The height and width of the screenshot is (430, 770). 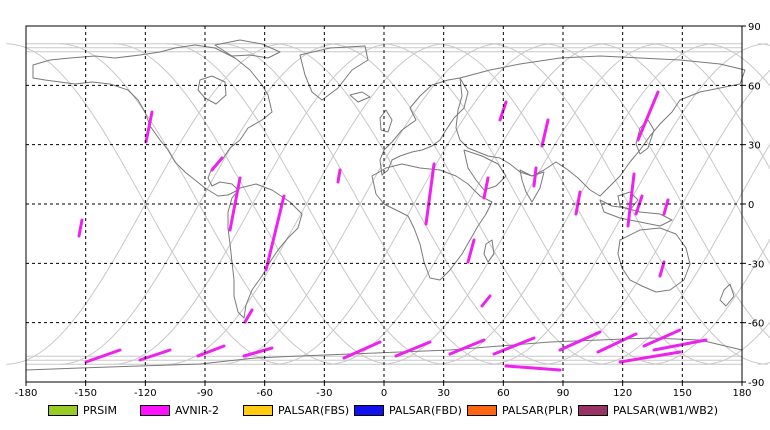 I want to click on coast-arctic-islands, so click(x=247, y=49).